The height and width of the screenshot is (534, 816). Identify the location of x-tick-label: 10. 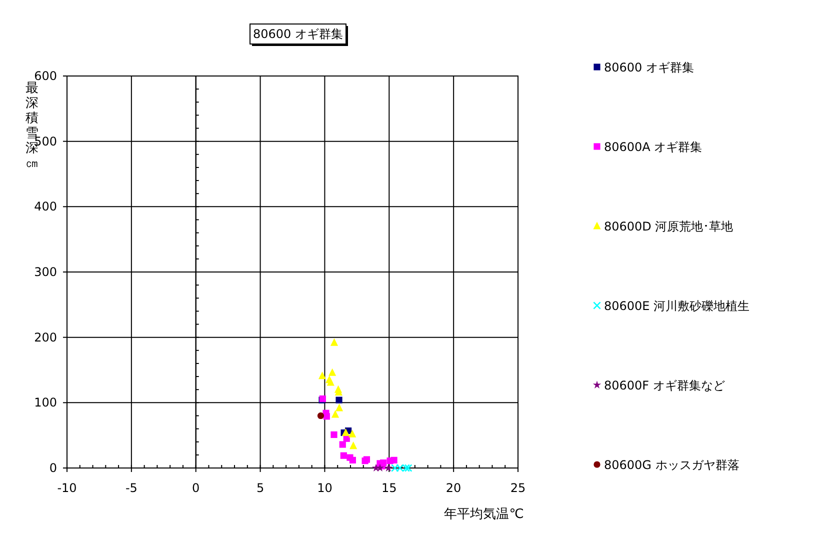
(324, 488).